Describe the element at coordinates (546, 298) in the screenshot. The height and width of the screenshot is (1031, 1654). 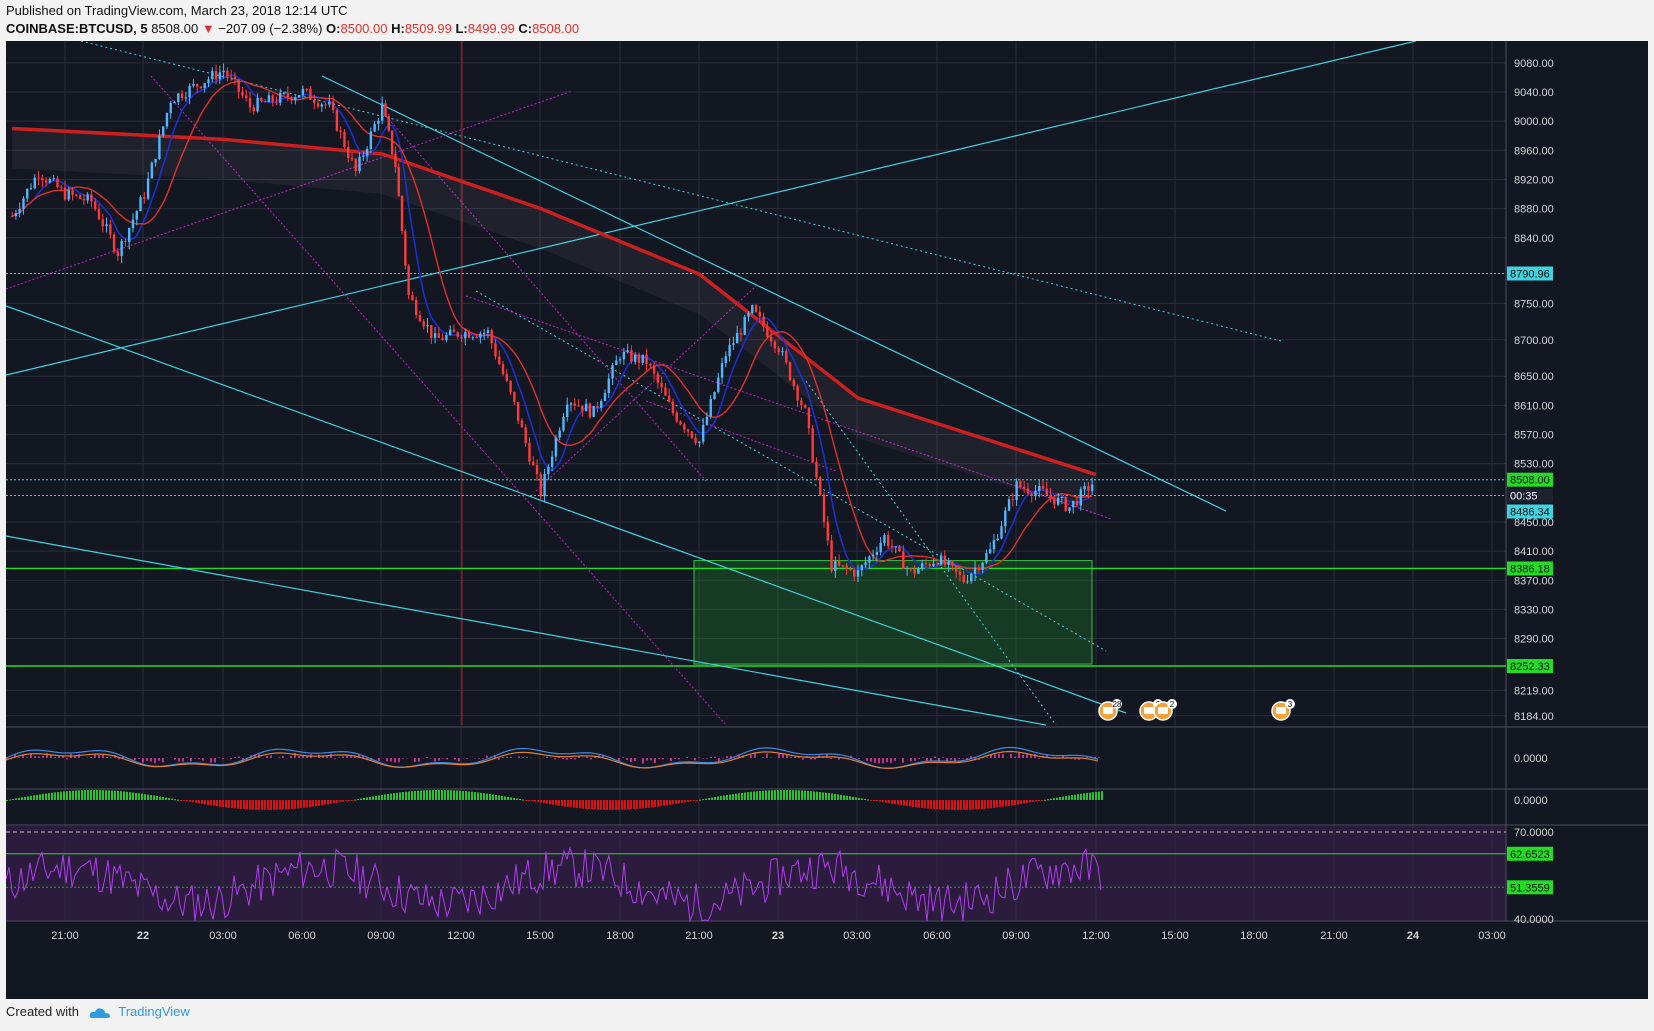
I see `fib-guide-line` at that location.